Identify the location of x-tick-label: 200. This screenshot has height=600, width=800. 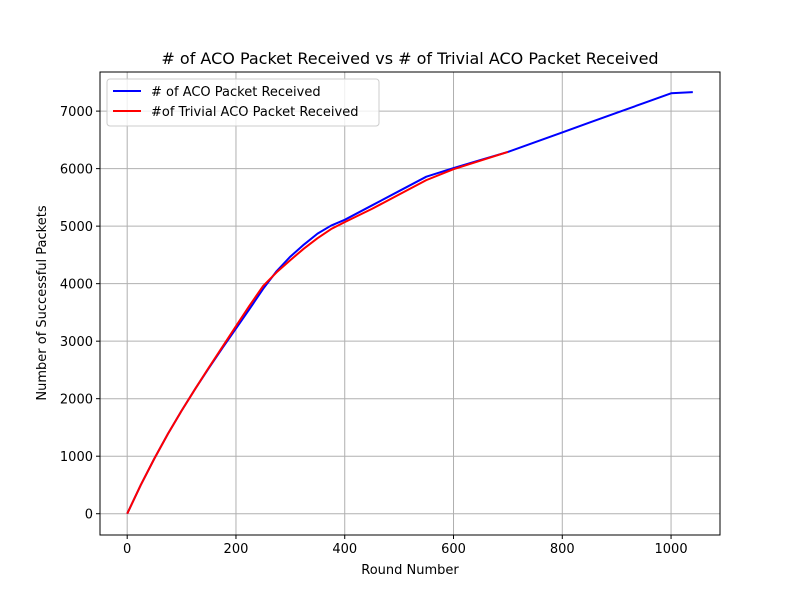
(236, 549).